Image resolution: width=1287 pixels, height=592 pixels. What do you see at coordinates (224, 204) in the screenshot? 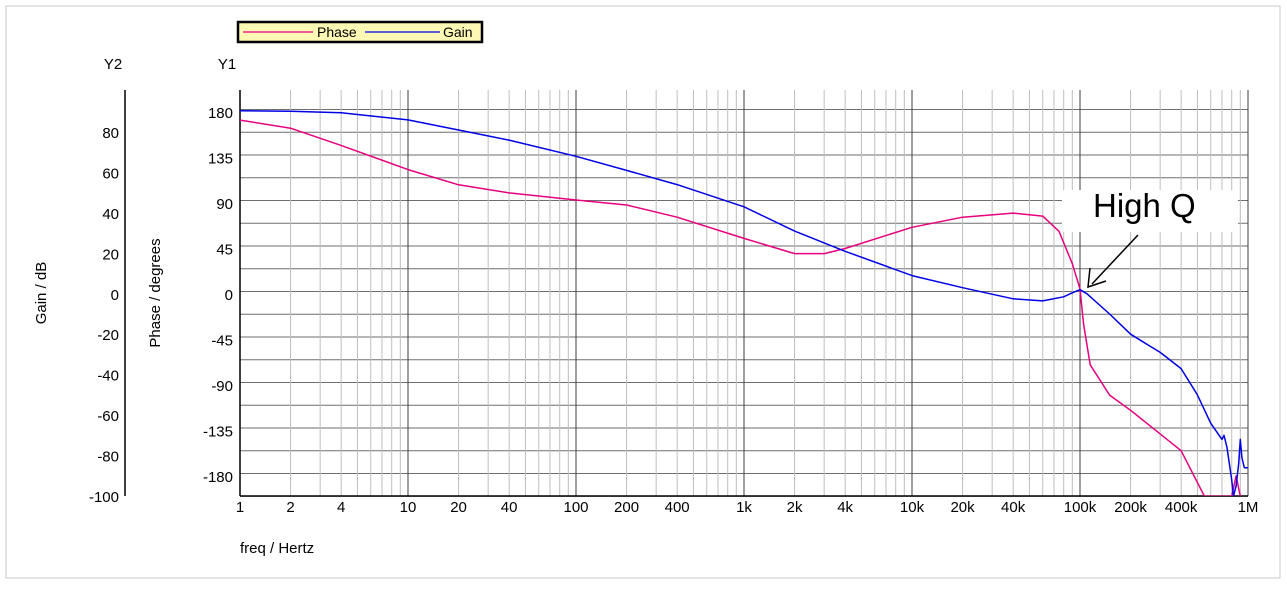
I see `y1-tick-label: 90` at bounding box center [224, 204].